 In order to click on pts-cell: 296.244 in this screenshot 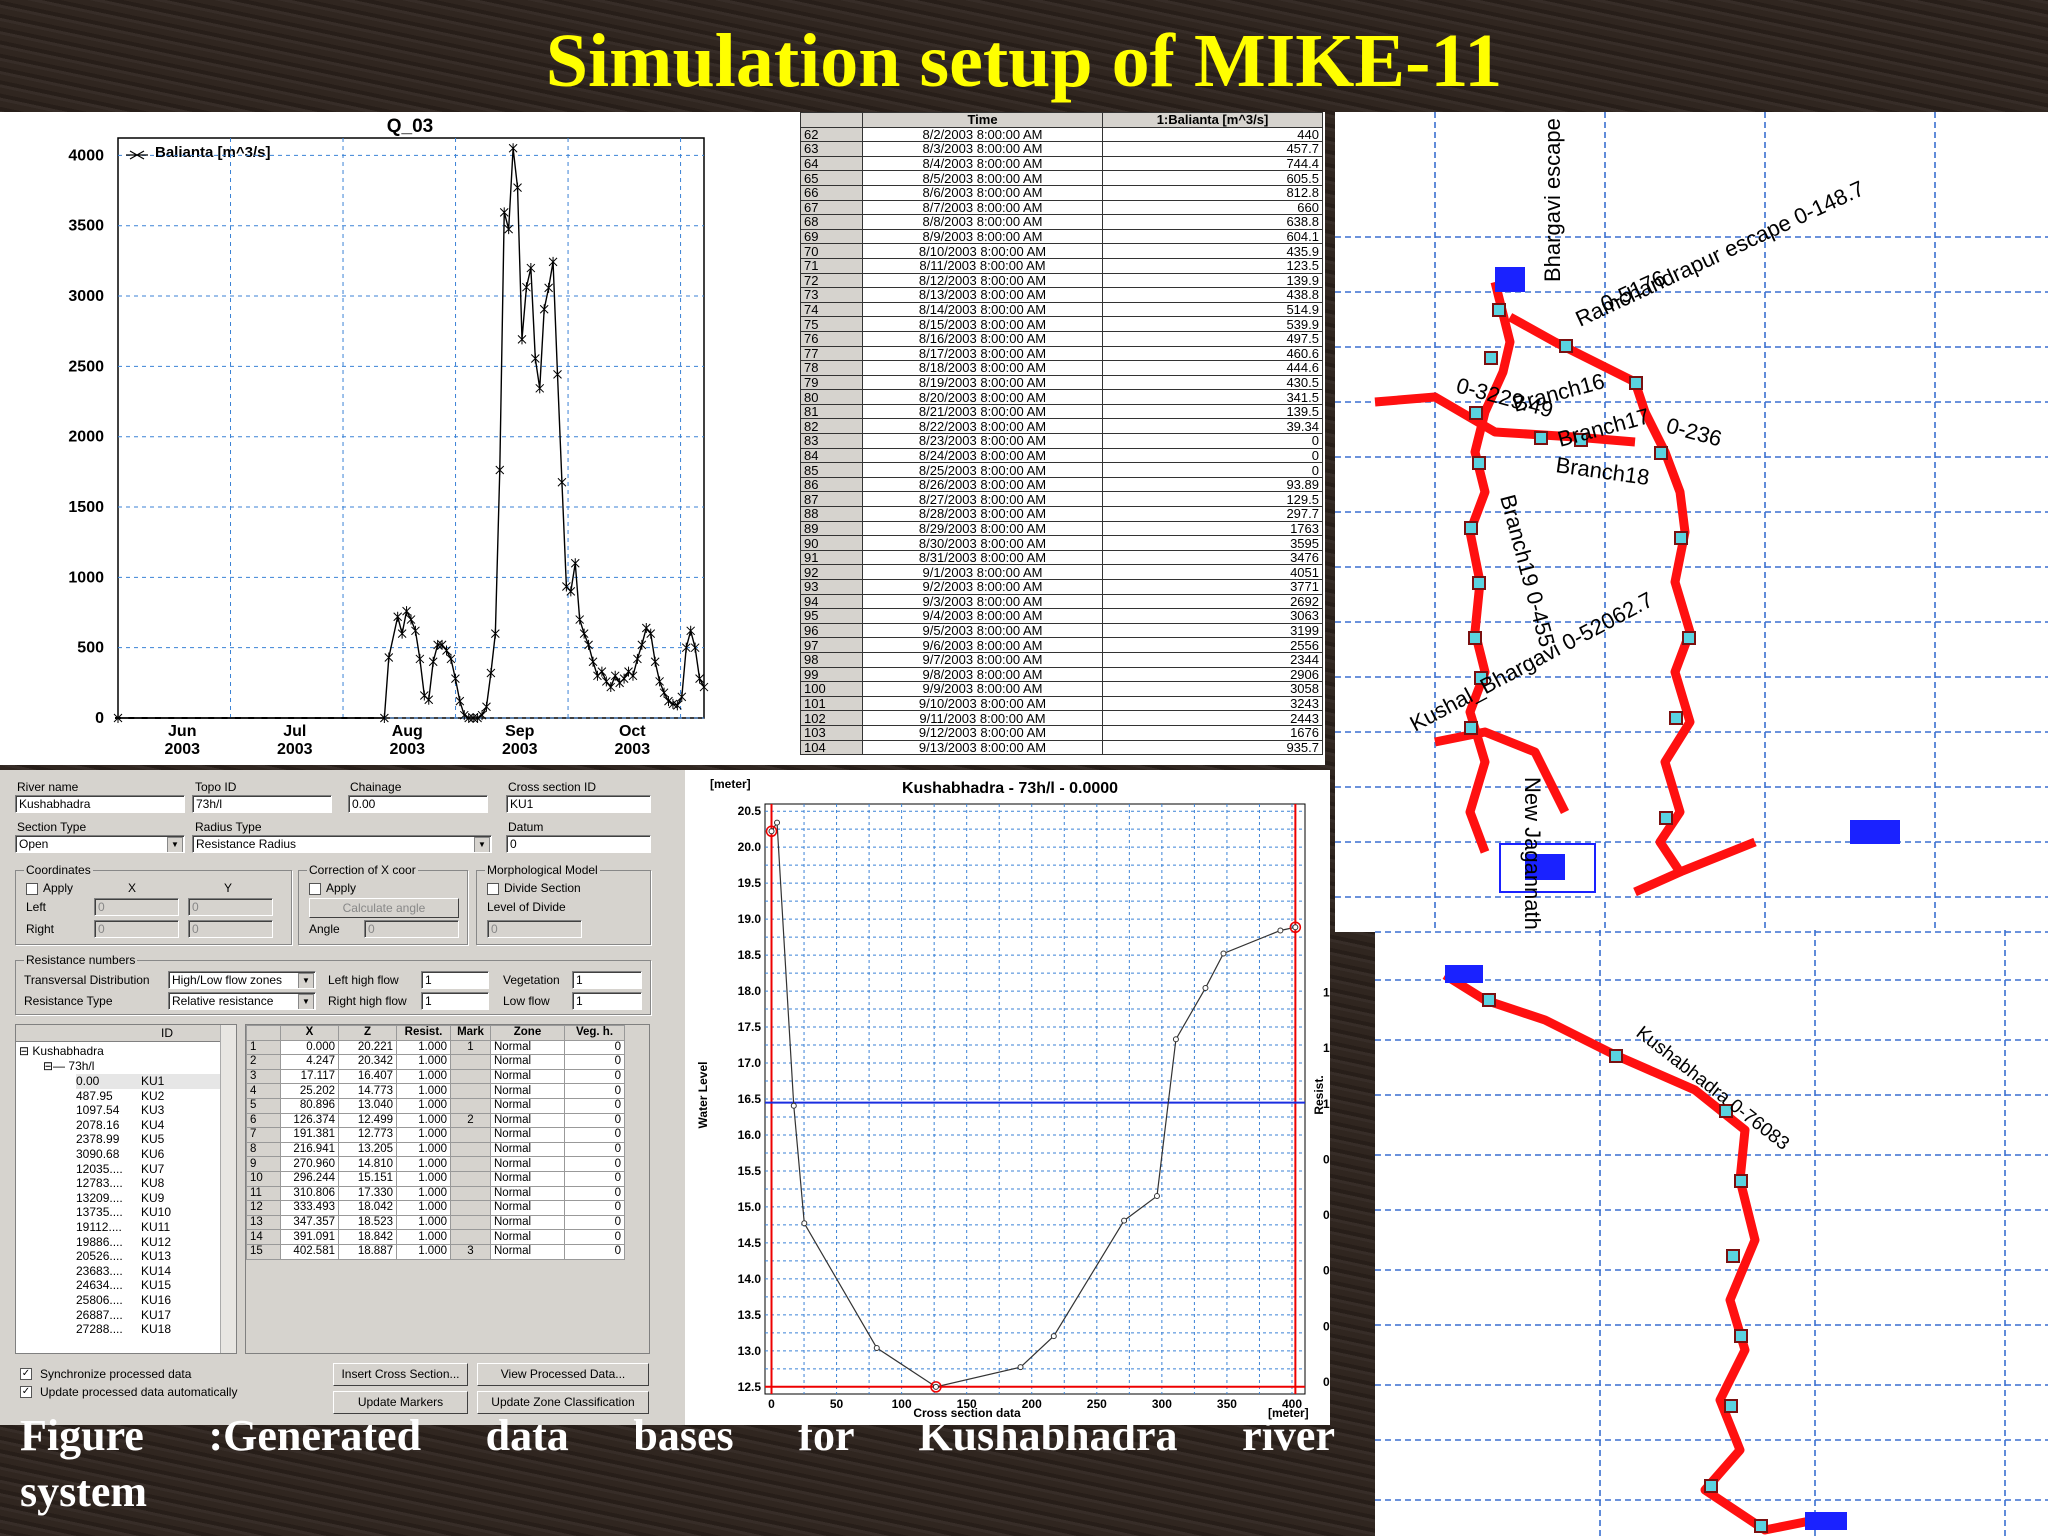, I will do `click(309, 1178)`.